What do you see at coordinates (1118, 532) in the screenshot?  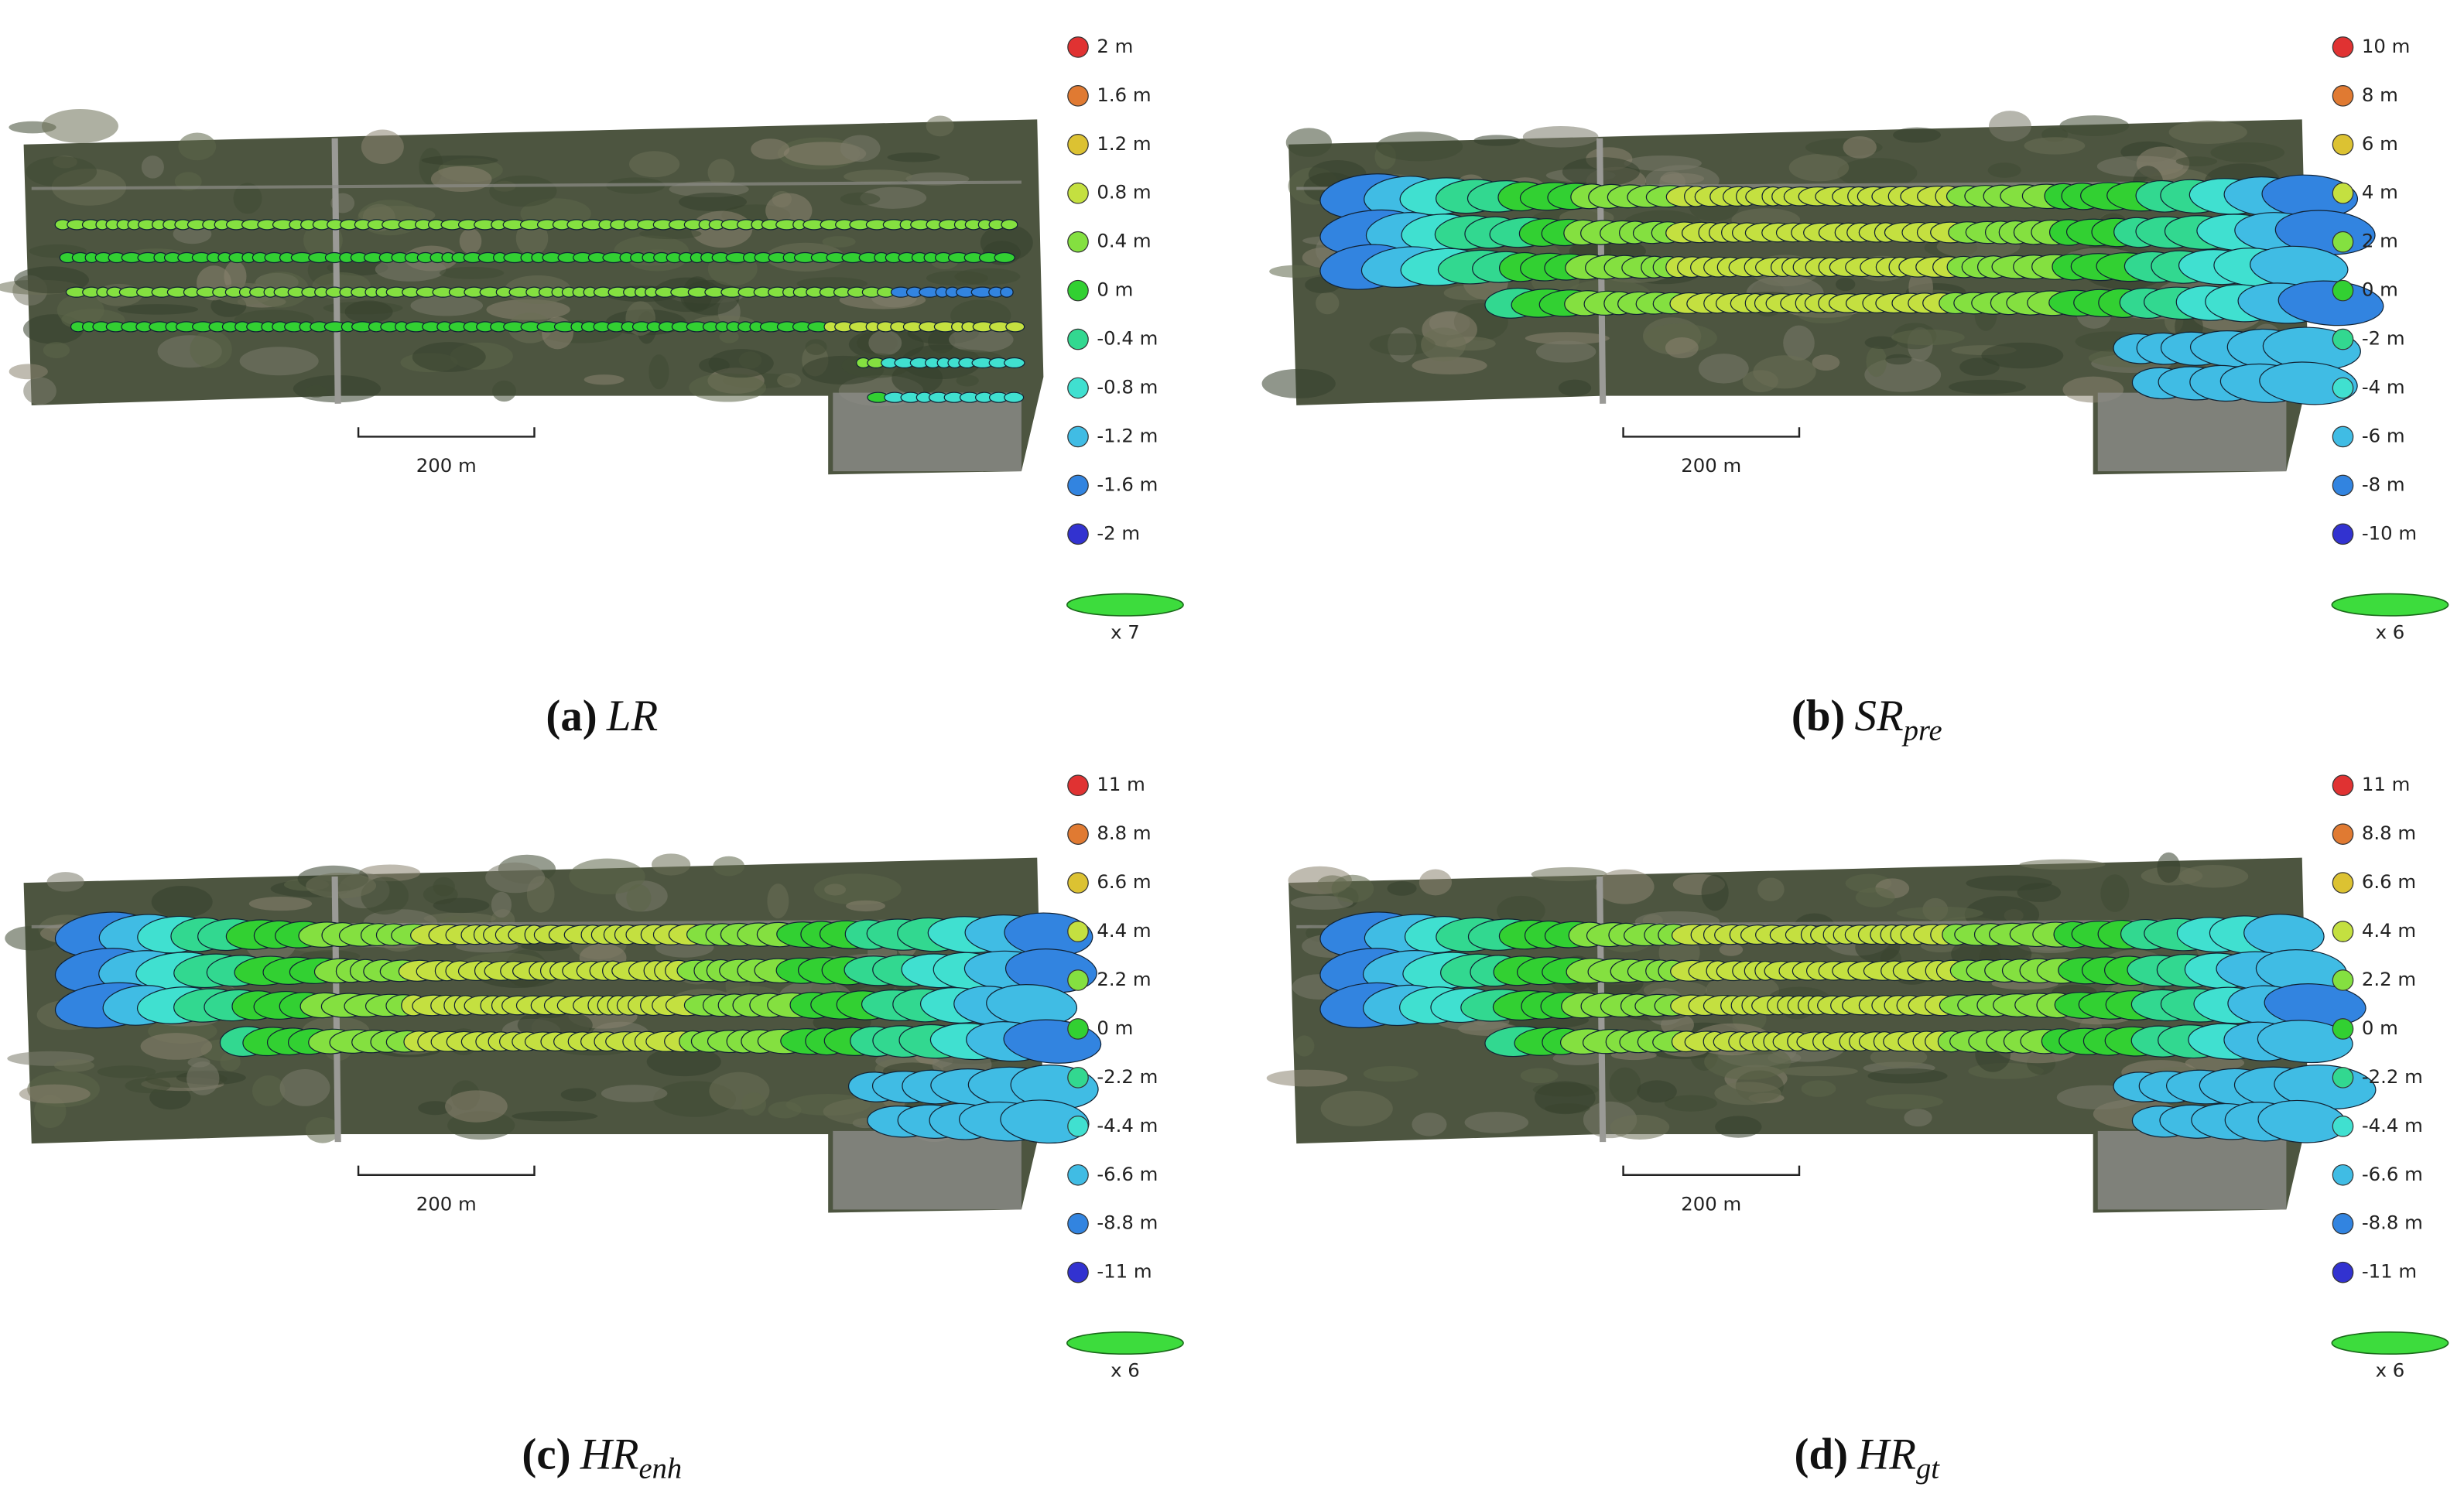 I see `legend-label: -2 m` at bounding box center [1118, 532].